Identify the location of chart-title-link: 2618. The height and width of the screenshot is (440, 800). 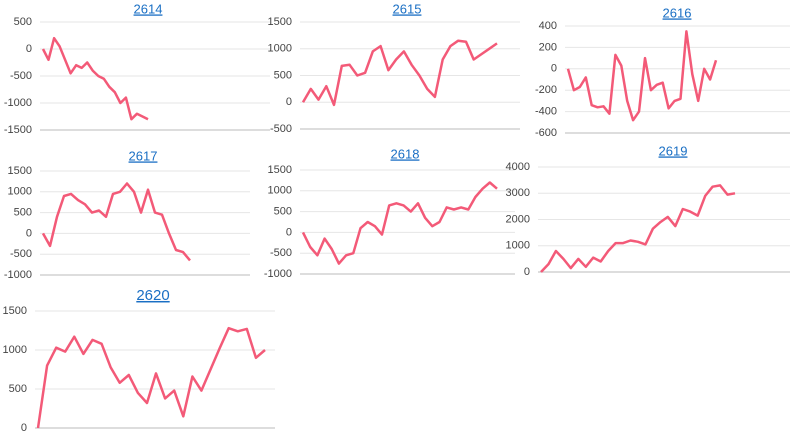
(405, 153).